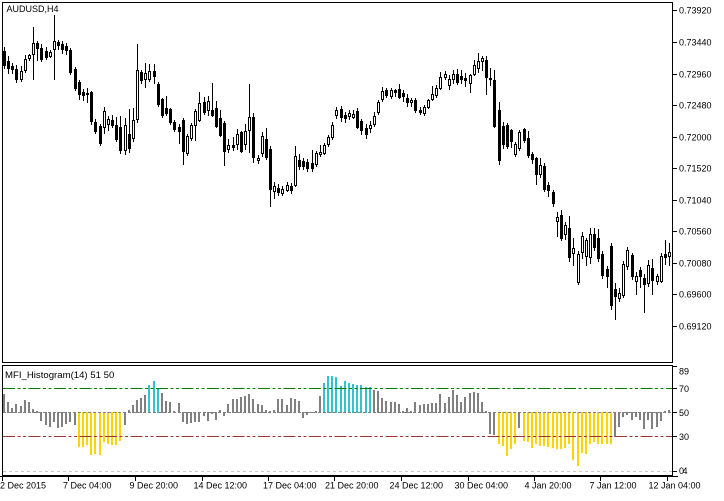 The width and height of the screenshot is (724, 501). Describe the element at coordinates (695, 138) in the screenshot. I see `svg-text: 0.72000` at that location.